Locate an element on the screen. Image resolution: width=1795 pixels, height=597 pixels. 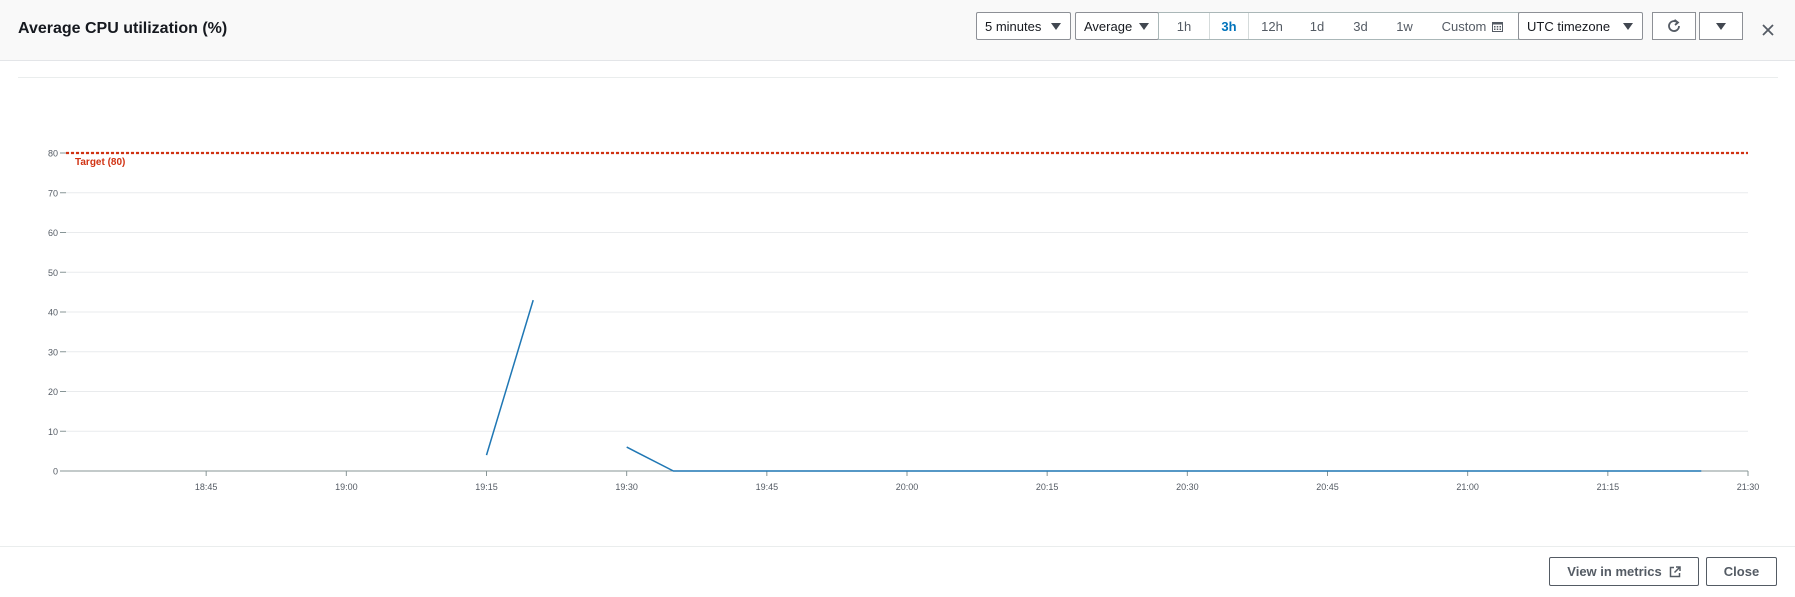
y-tick-label: 70 is located at coordinates (53, 193).